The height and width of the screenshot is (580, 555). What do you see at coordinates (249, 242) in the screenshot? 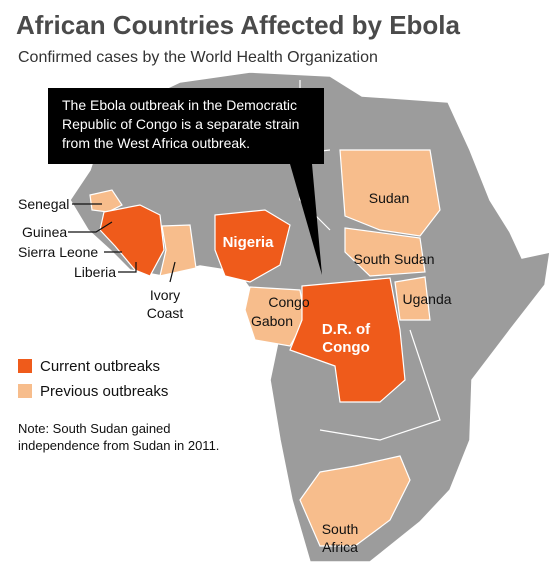
I see `country-label: Nigeria` at bounding box center [249, 242].